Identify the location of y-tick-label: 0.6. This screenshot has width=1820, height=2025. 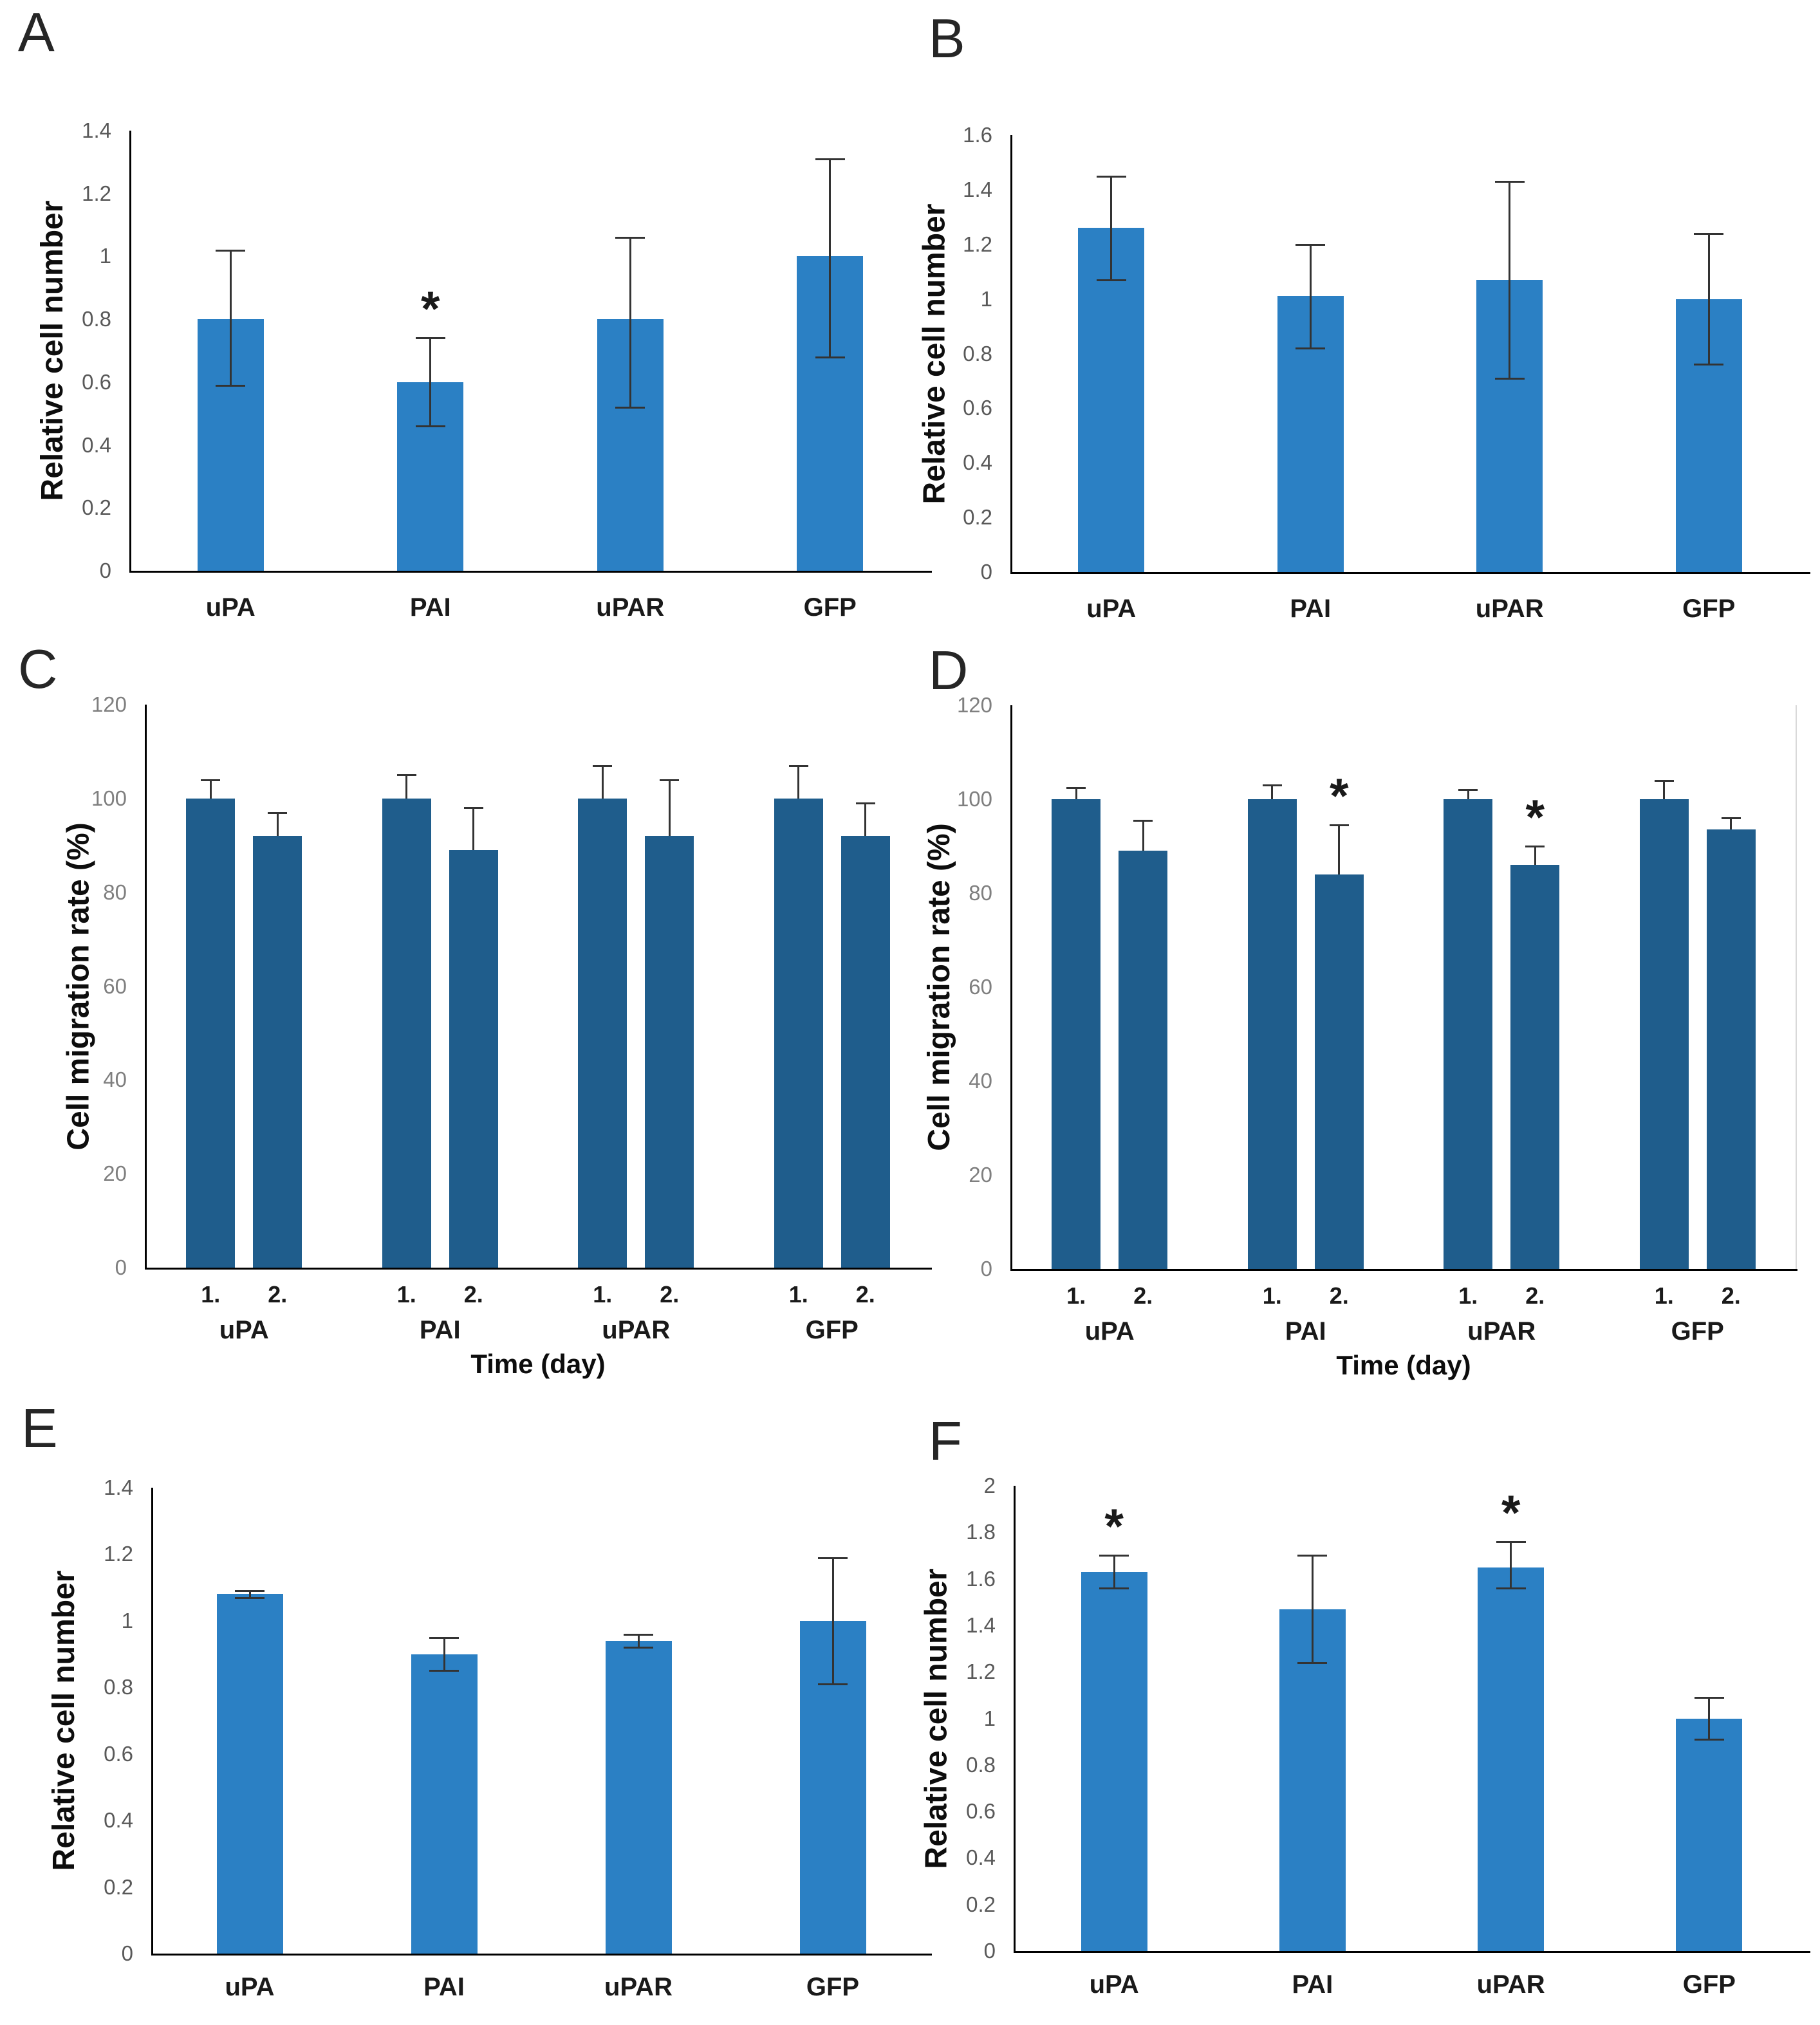
(978, 408).